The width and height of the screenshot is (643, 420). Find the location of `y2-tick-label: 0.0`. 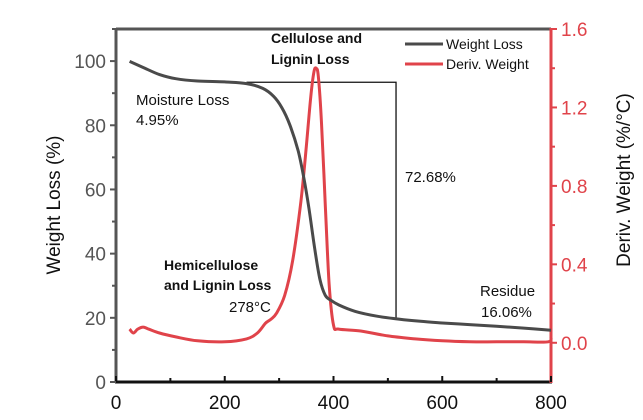

y2-tick-label: 0.0 is located at coordinates (574, 344).